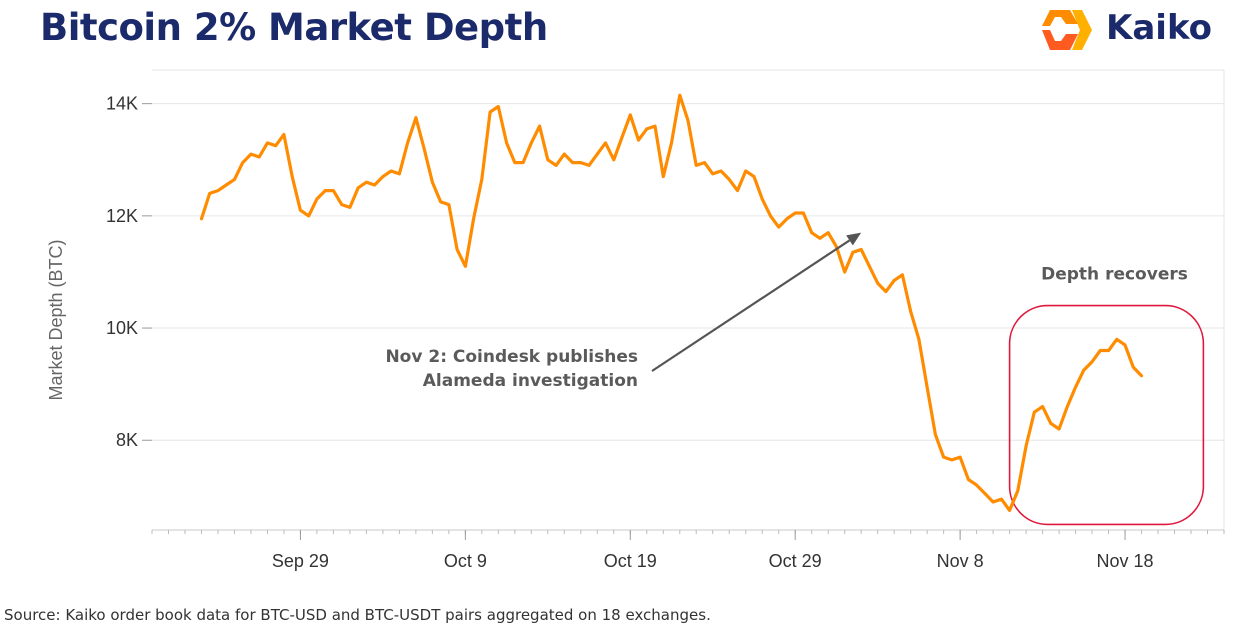 This screenshot has width=1260, height=626. I want to click on y-tick-label: 12K, so click(122, 216).